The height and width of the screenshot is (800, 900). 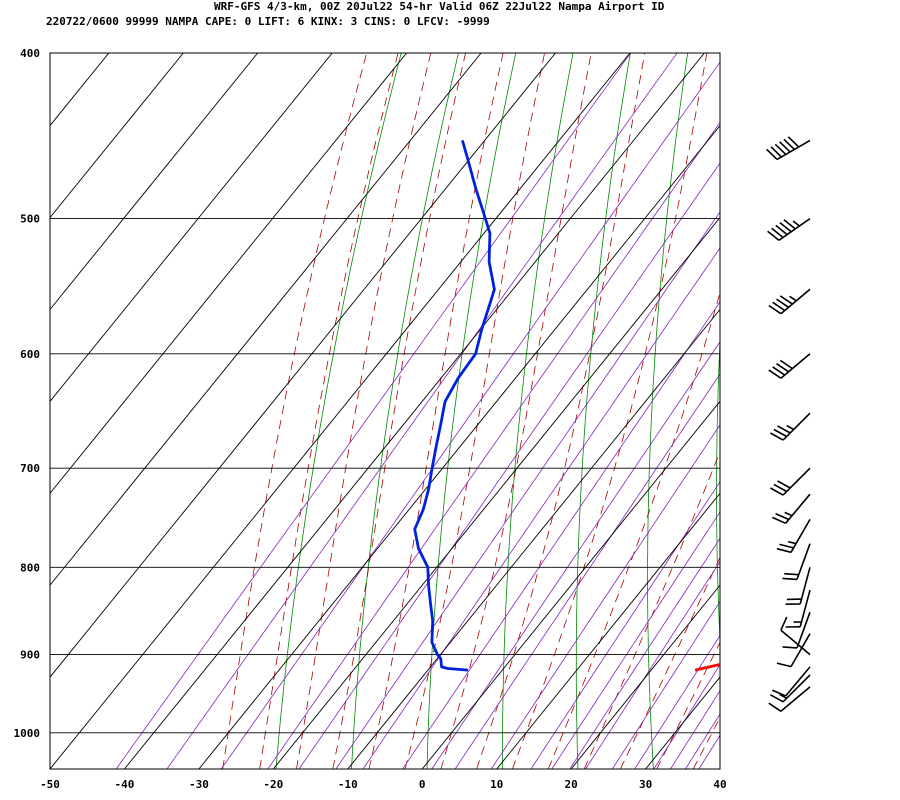 What do you see at coordinates (570, 784) in the screenshot?
I see `temperature-tick-label: 20` at bounding box center [570, 784].